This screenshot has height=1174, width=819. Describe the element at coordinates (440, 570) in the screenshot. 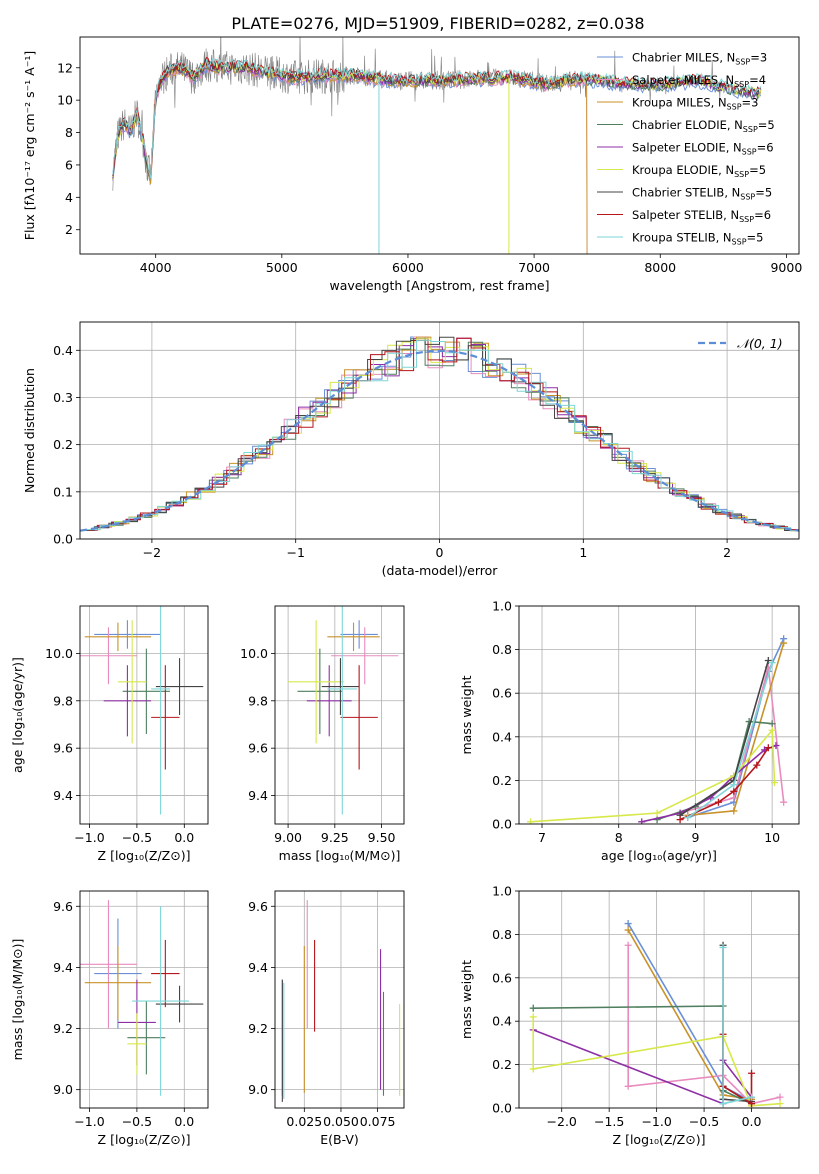

I see `x-axis-label: (data-model)/error` at that location.